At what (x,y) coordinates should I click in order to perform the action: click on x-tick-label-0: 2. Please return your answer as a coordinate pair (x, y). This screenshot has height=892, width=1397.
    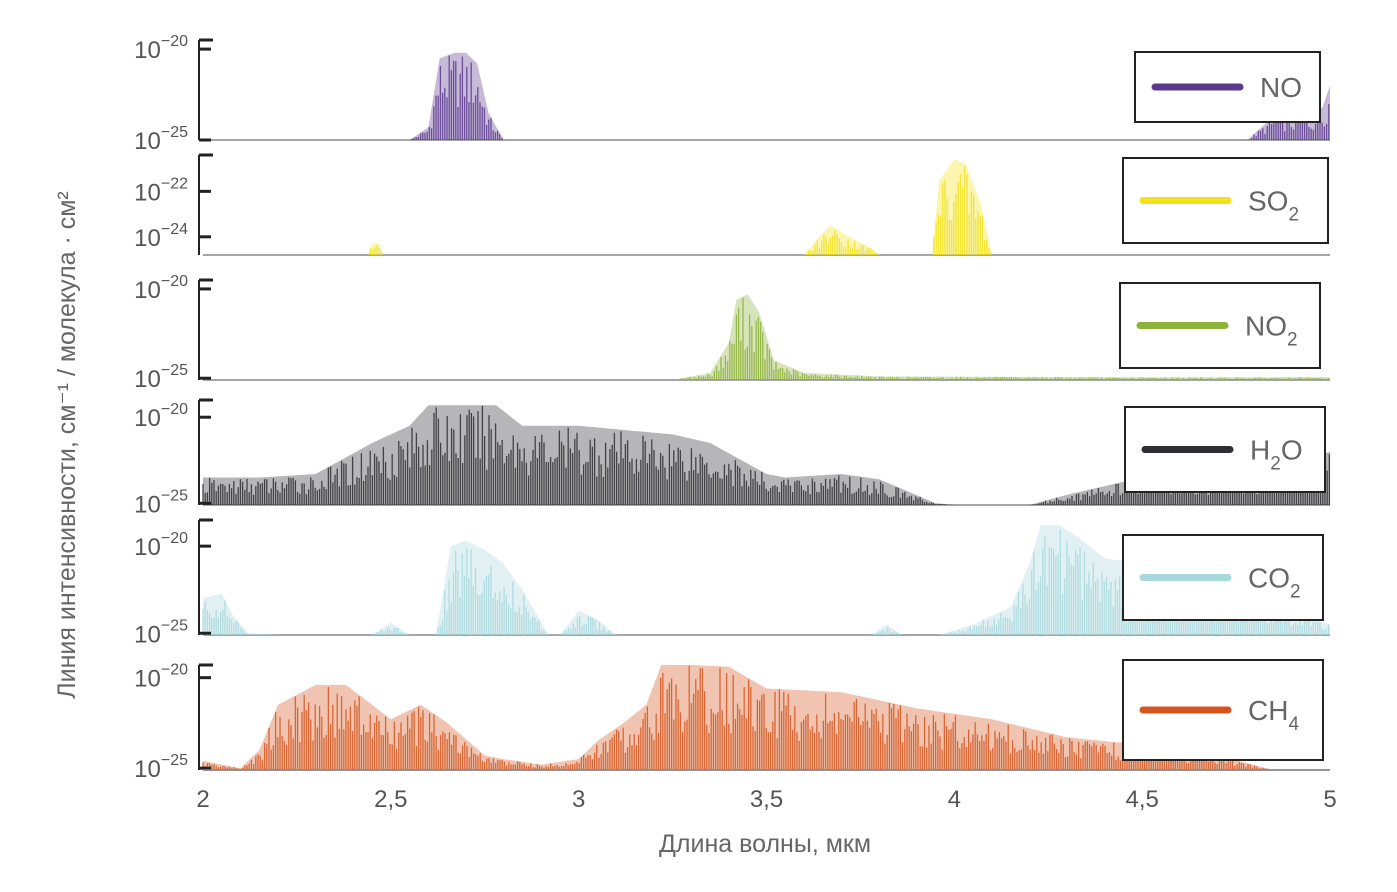
    Looking at the image, I should click on (202, 799).